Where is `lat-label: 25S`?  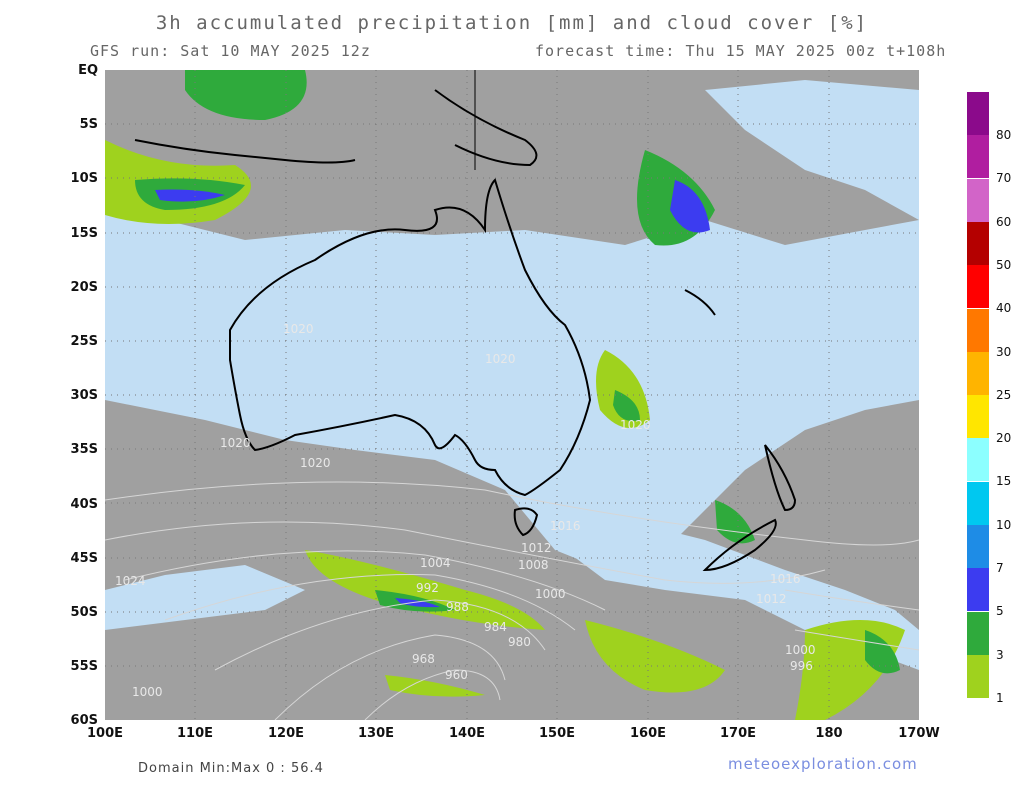
lat-label: 25S is located at coordinates (84, 341).